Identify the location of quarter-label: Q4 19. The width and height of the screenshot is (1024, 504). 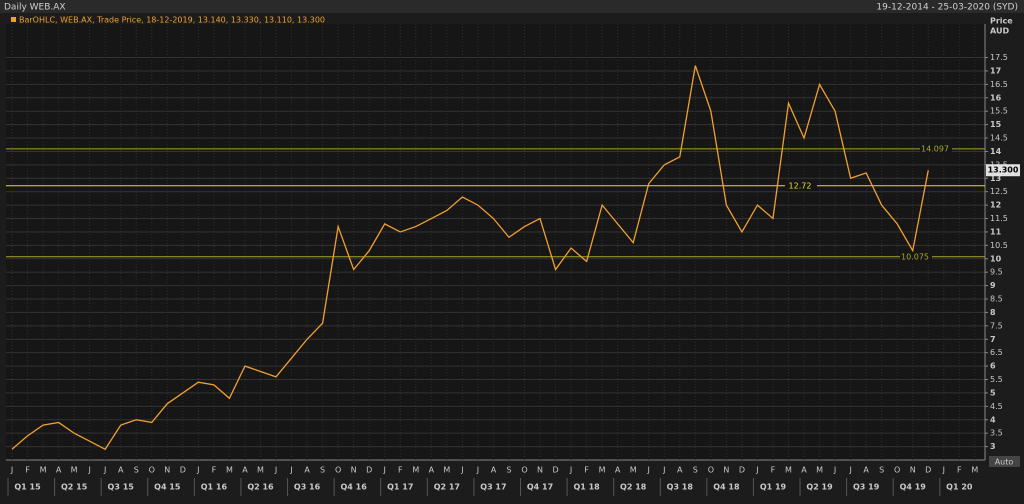
(913, 487).